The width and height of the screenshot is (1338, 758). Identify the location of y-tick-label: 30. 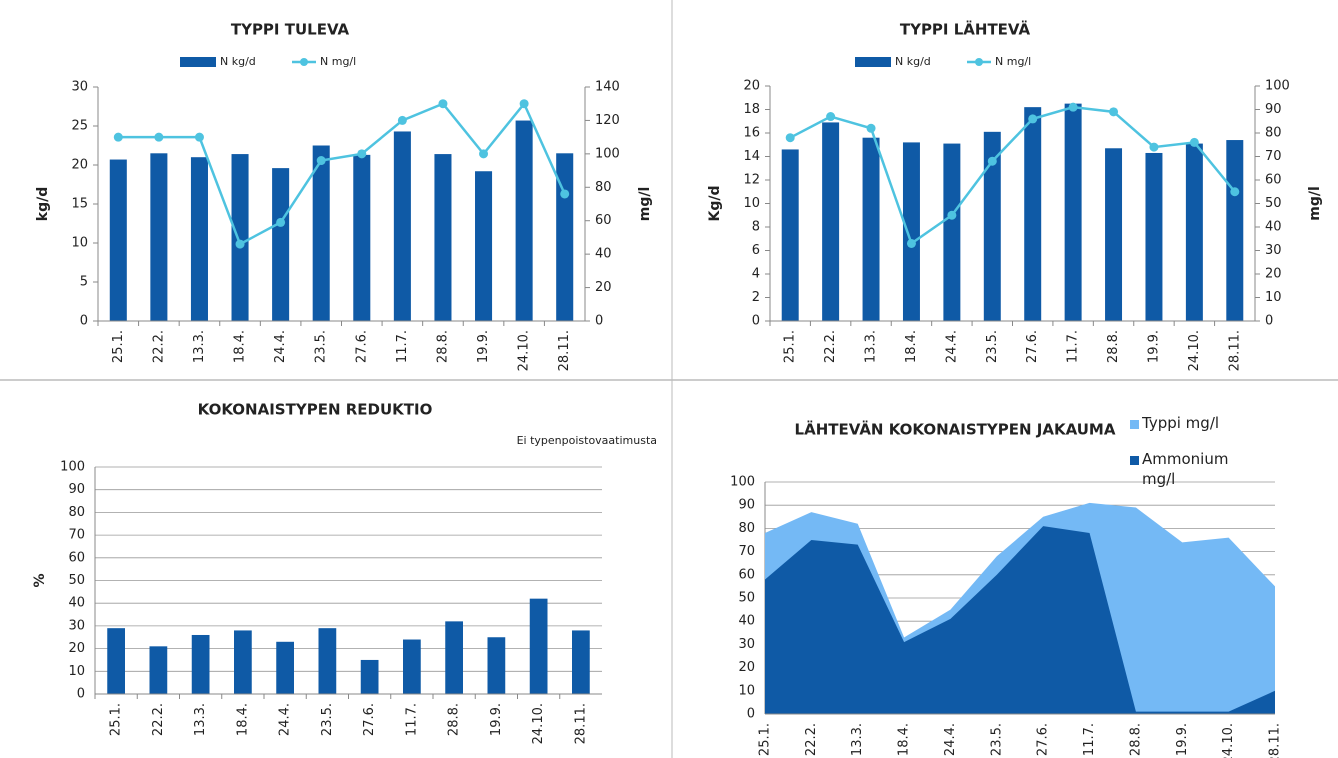
(76, 625).